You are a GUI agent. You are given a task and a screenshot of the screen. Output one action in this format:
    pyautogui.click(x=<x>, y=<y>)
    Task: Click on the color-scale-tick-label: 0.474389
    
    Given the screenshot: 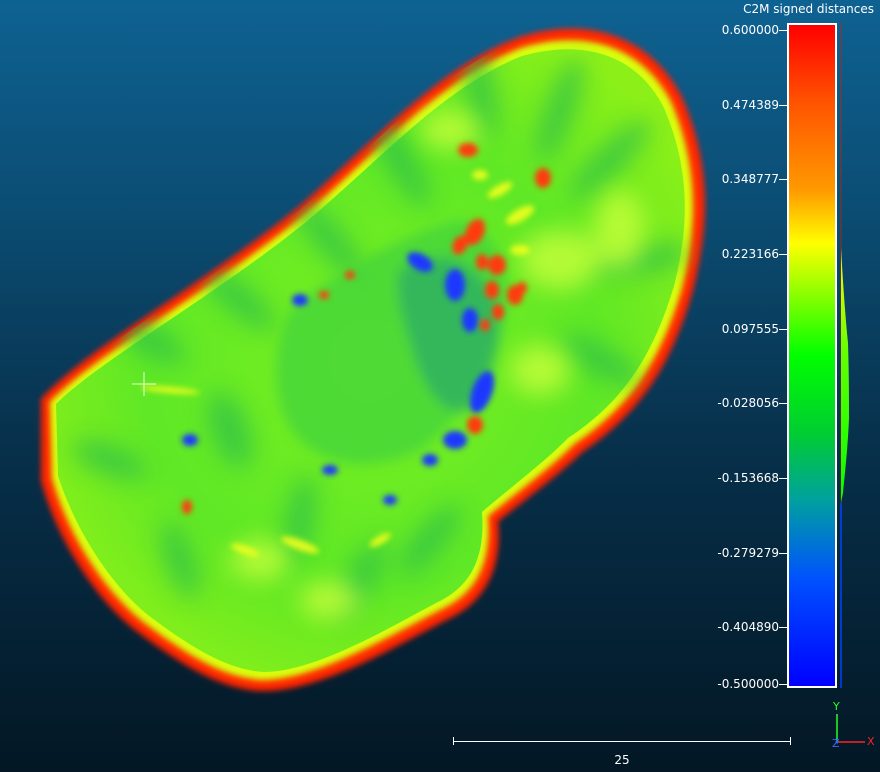 What is the action you would take?
    pyautogui.click(x=750, y=104)
    